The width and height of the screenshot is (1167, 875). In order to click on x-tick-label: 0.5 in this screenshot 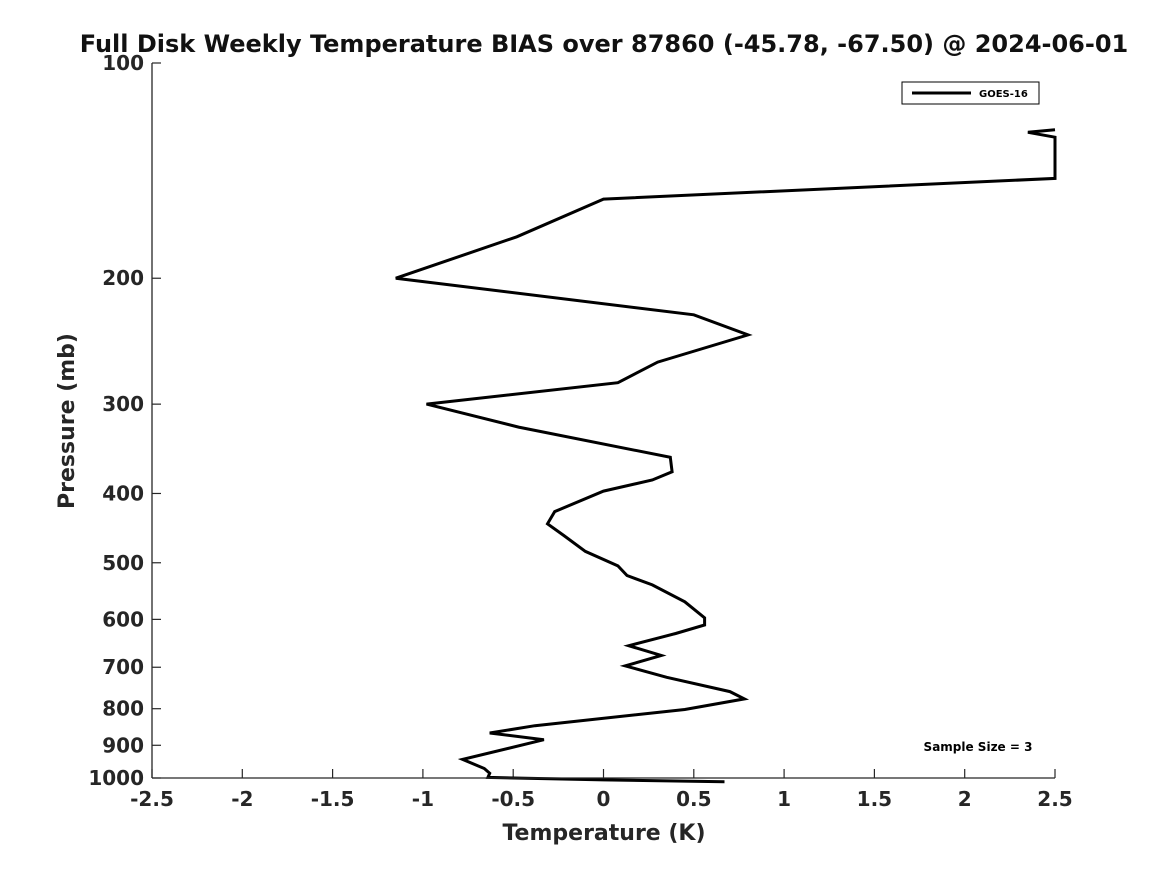, I will do `click(693, 799)`.